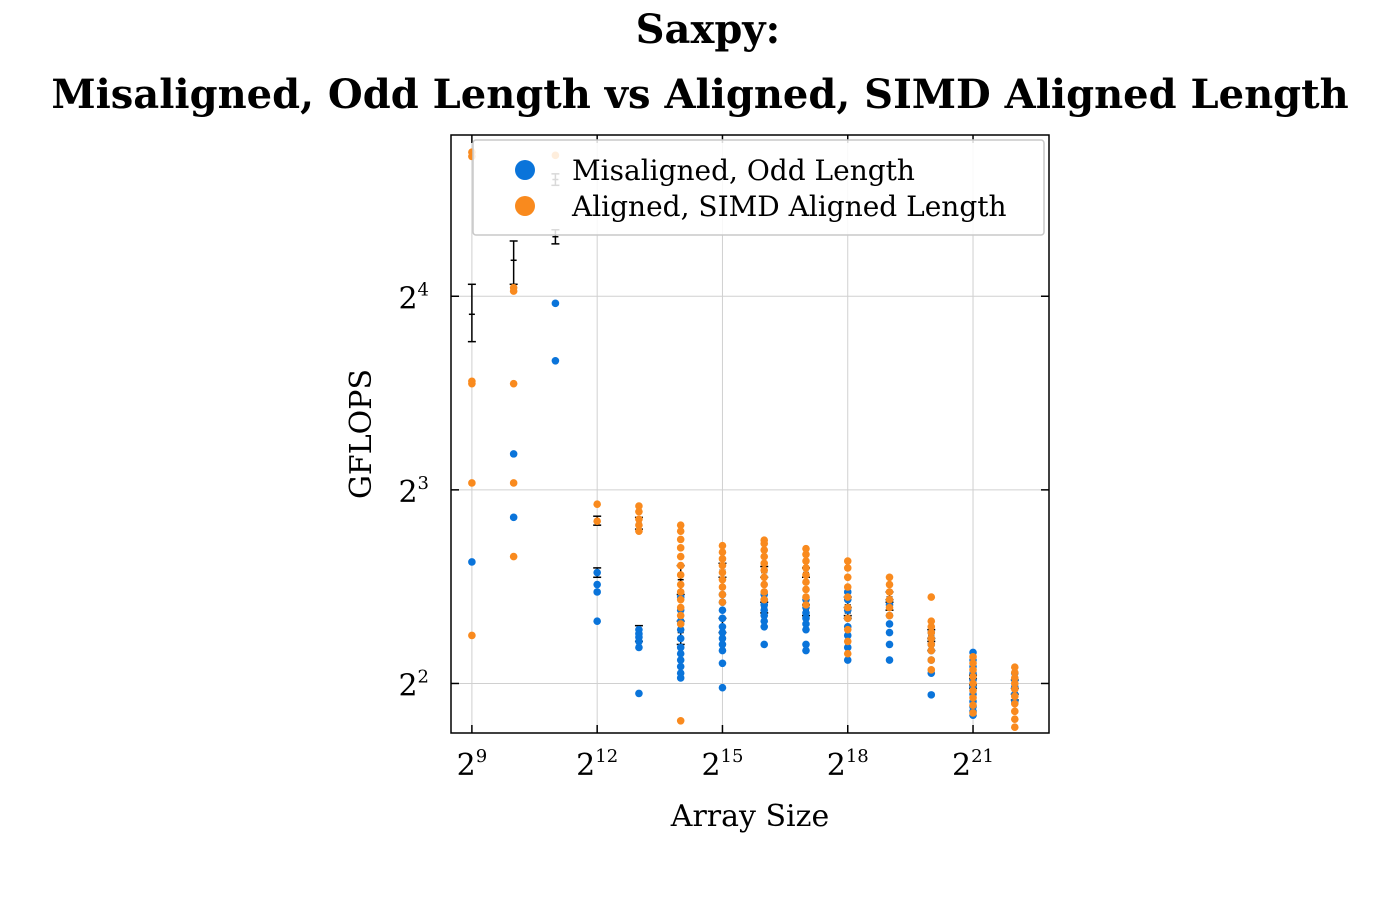 This screenshot has width=1400, height=900. What do you see at coordinates (413, 491) in the screenshot?
I see `y-tick-label: 23` at bounding box center [413, 491].